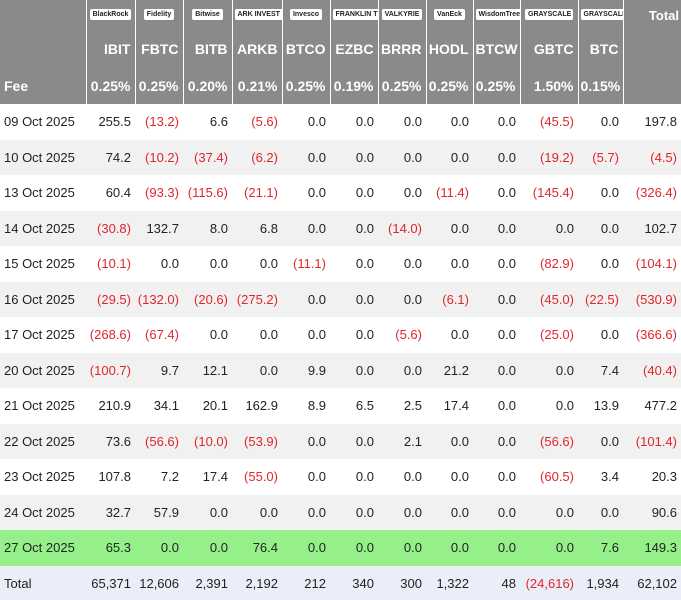 The image size is (681, 600). I want to click on flow-cell: (100.7), so click(110, 370).